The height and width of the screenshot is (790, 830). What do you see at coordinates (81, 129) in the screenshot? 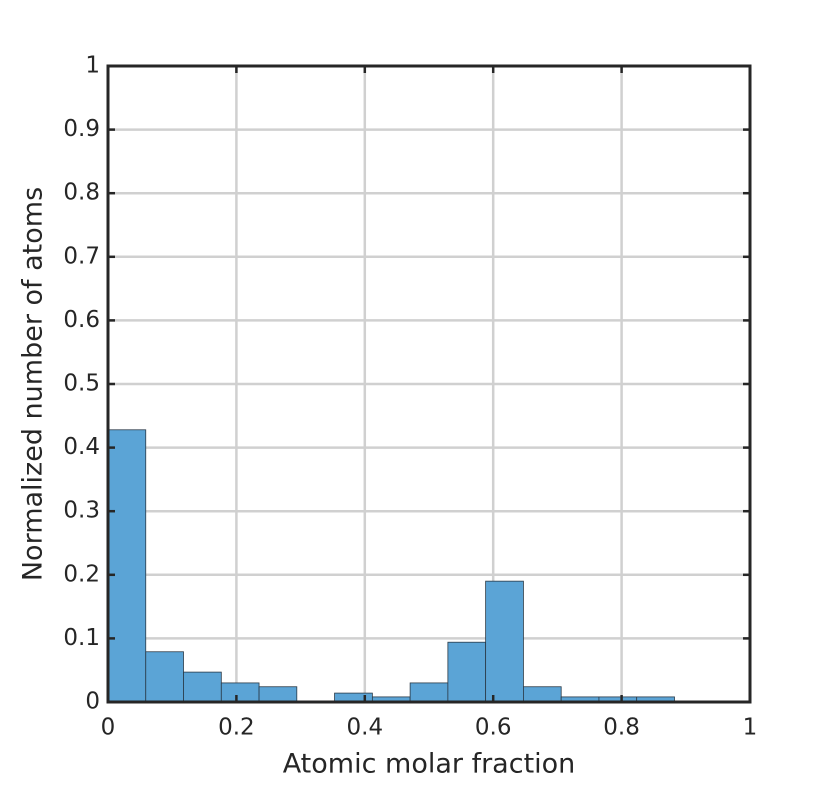
I see `y-tick-label: 0.9` at bounding box center [81, 129].